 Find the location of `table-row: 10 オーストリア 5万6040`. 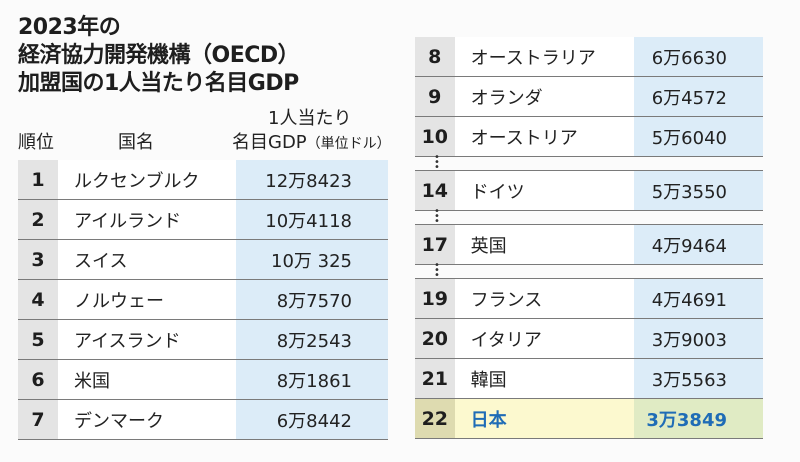

table-row: 10 オーストリア 5万6040 is located at coordinates (589, 137).